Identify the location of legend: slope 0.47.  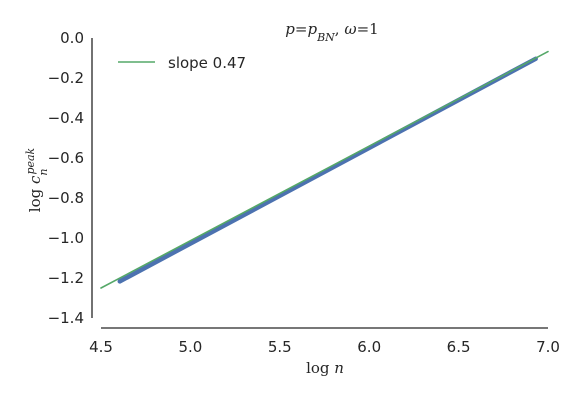
(182, 63).